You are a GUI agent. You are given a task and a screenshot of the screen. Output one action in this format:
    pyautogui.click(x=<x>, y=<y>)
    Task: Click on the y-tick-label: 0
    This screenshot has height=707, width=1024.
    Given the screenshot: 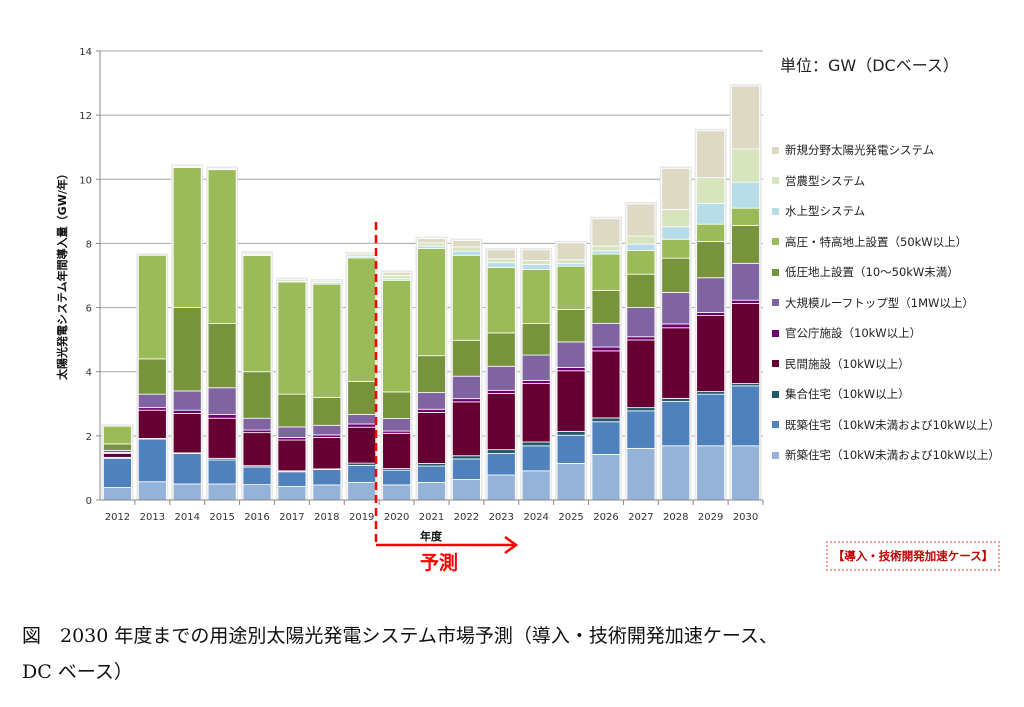 What is the action you would take?
    pyautogui.click(x=89, y=501)
    